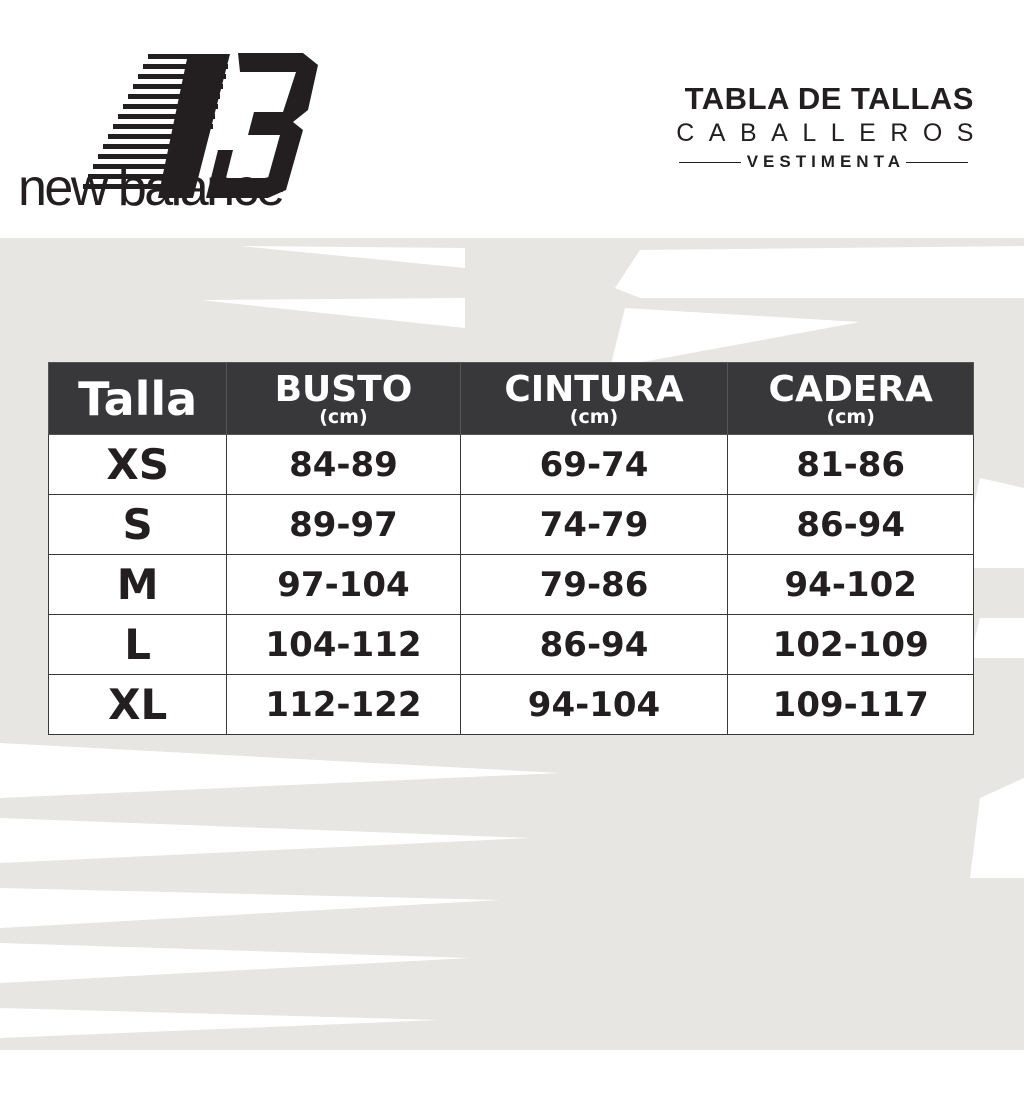 The image size is (1024, 1100). Describe the element at coordinates (850, 704) in the screenshot. I see `measure-cell: 109-117` at that location.